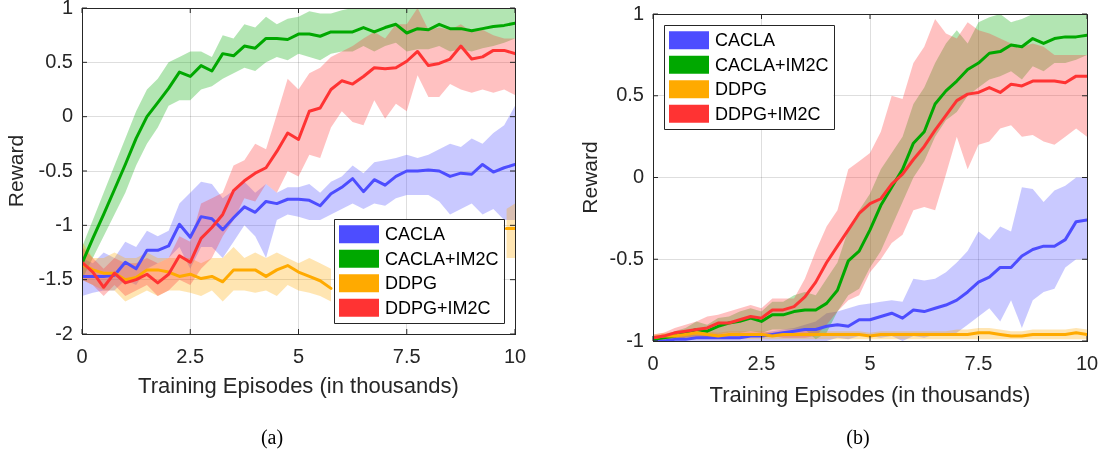 This screenshot has width=1104, height=461. Describe the element at coordinates (858, 437) in the screenshot. I see `text: (b)` at that location.